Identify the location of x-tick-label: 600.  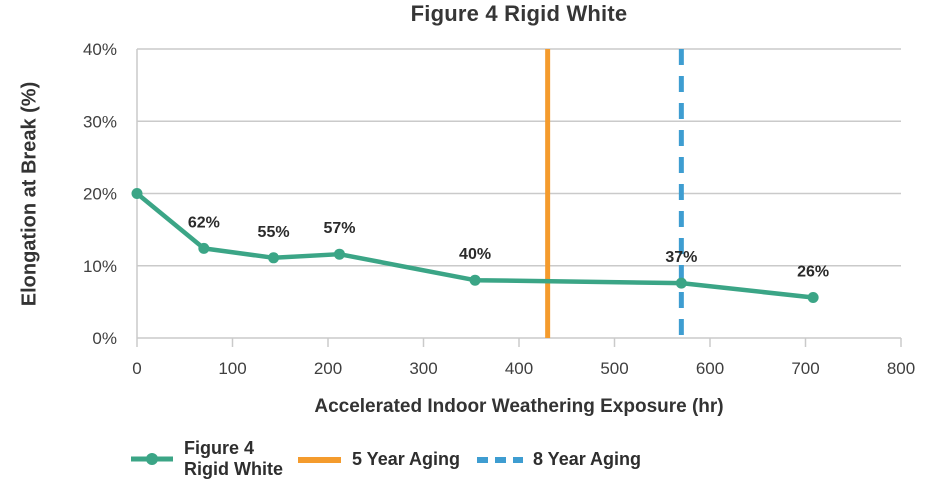
(710, 368).